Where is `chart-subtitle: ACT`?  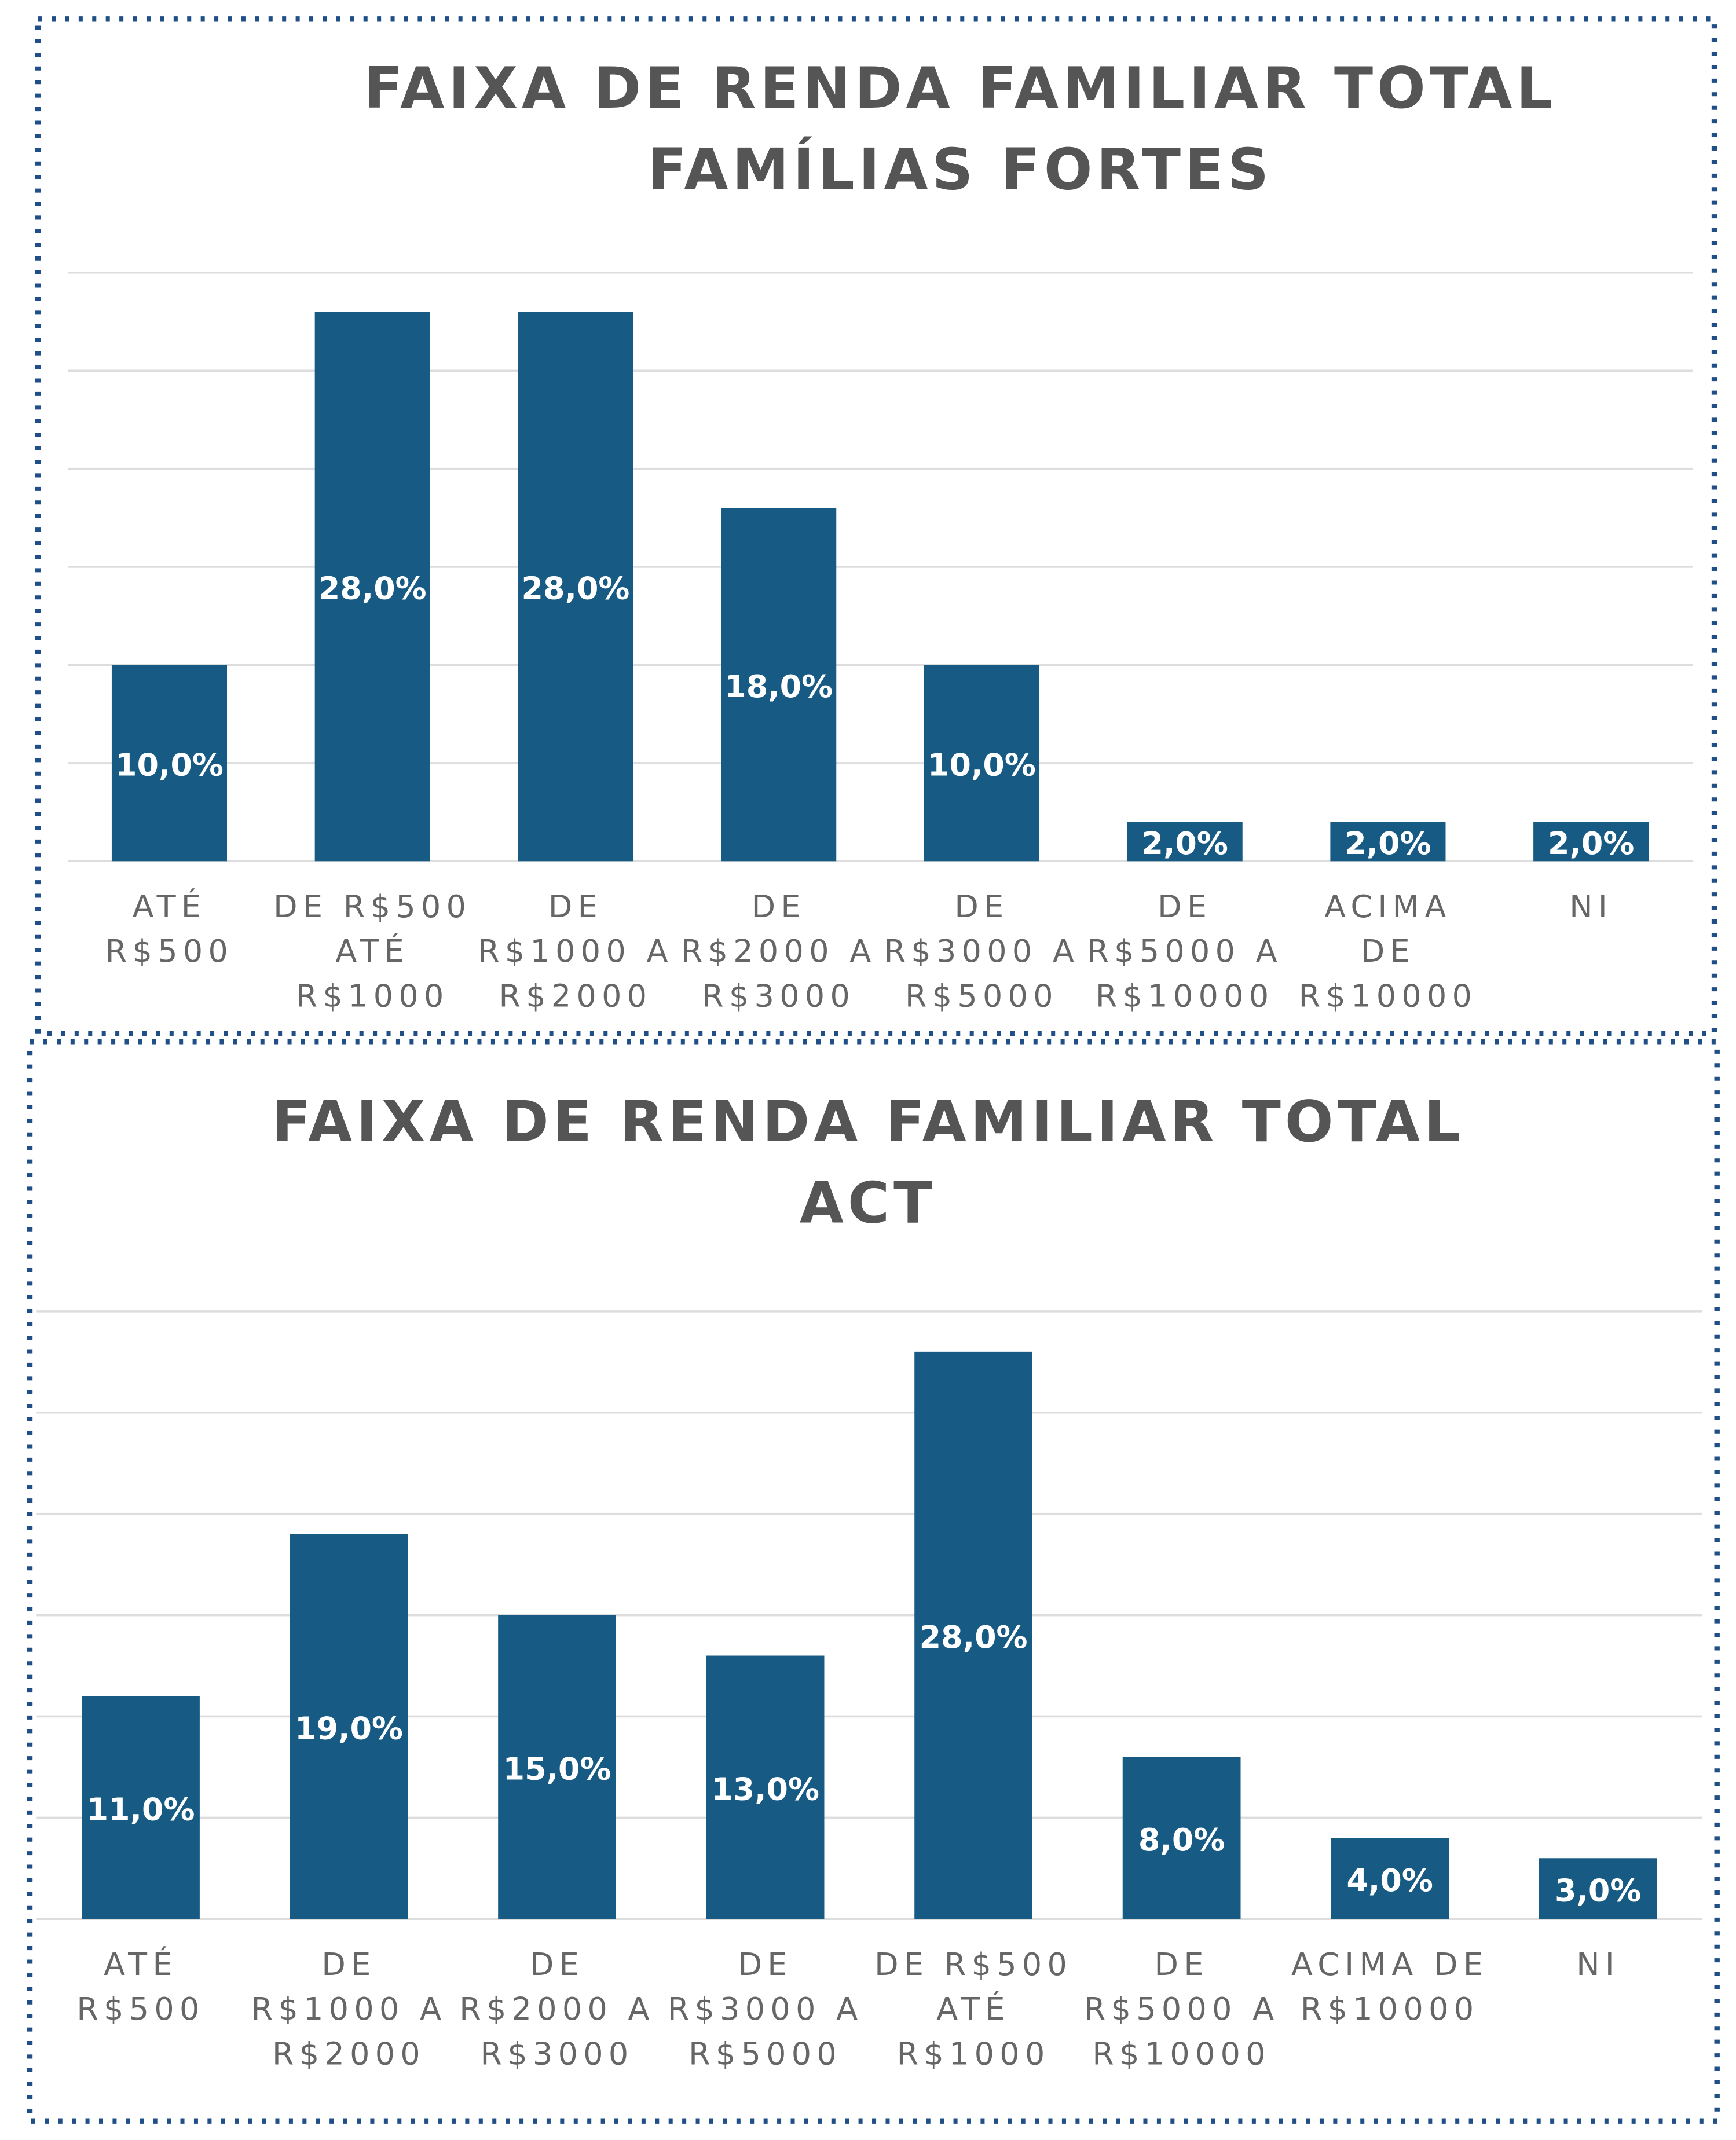
chart-subtitle: ACT is located at coordinates (868, 1203).